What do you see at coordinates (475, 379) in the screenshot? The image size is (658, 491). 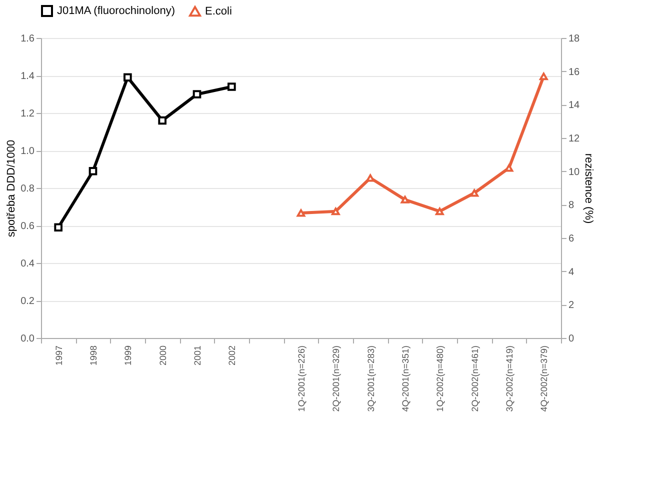 I see `x-tick-label: 2Q-2002(n=461)` at bounding box center [475, 379].